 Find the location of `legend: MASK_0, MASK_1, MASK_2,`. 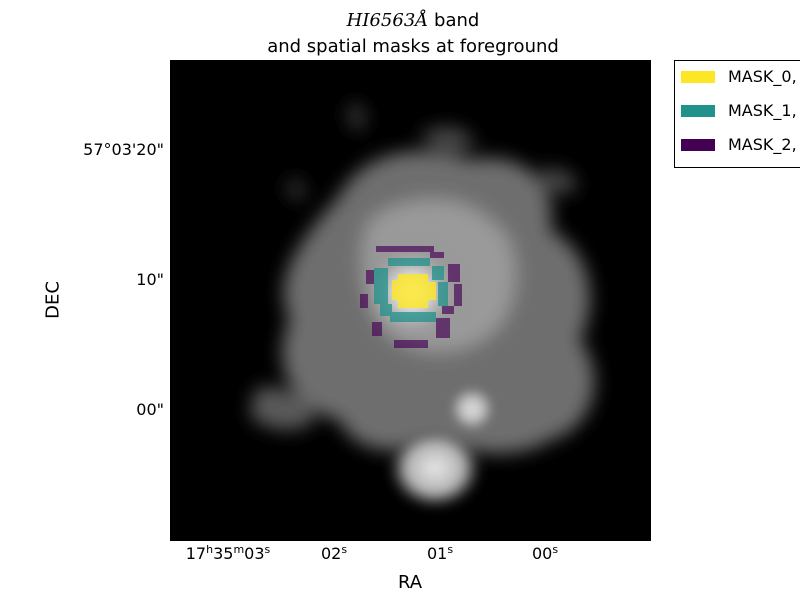

legend: MASK_0, MASK_1, MASK_2, is located at coordinates (737, 114).